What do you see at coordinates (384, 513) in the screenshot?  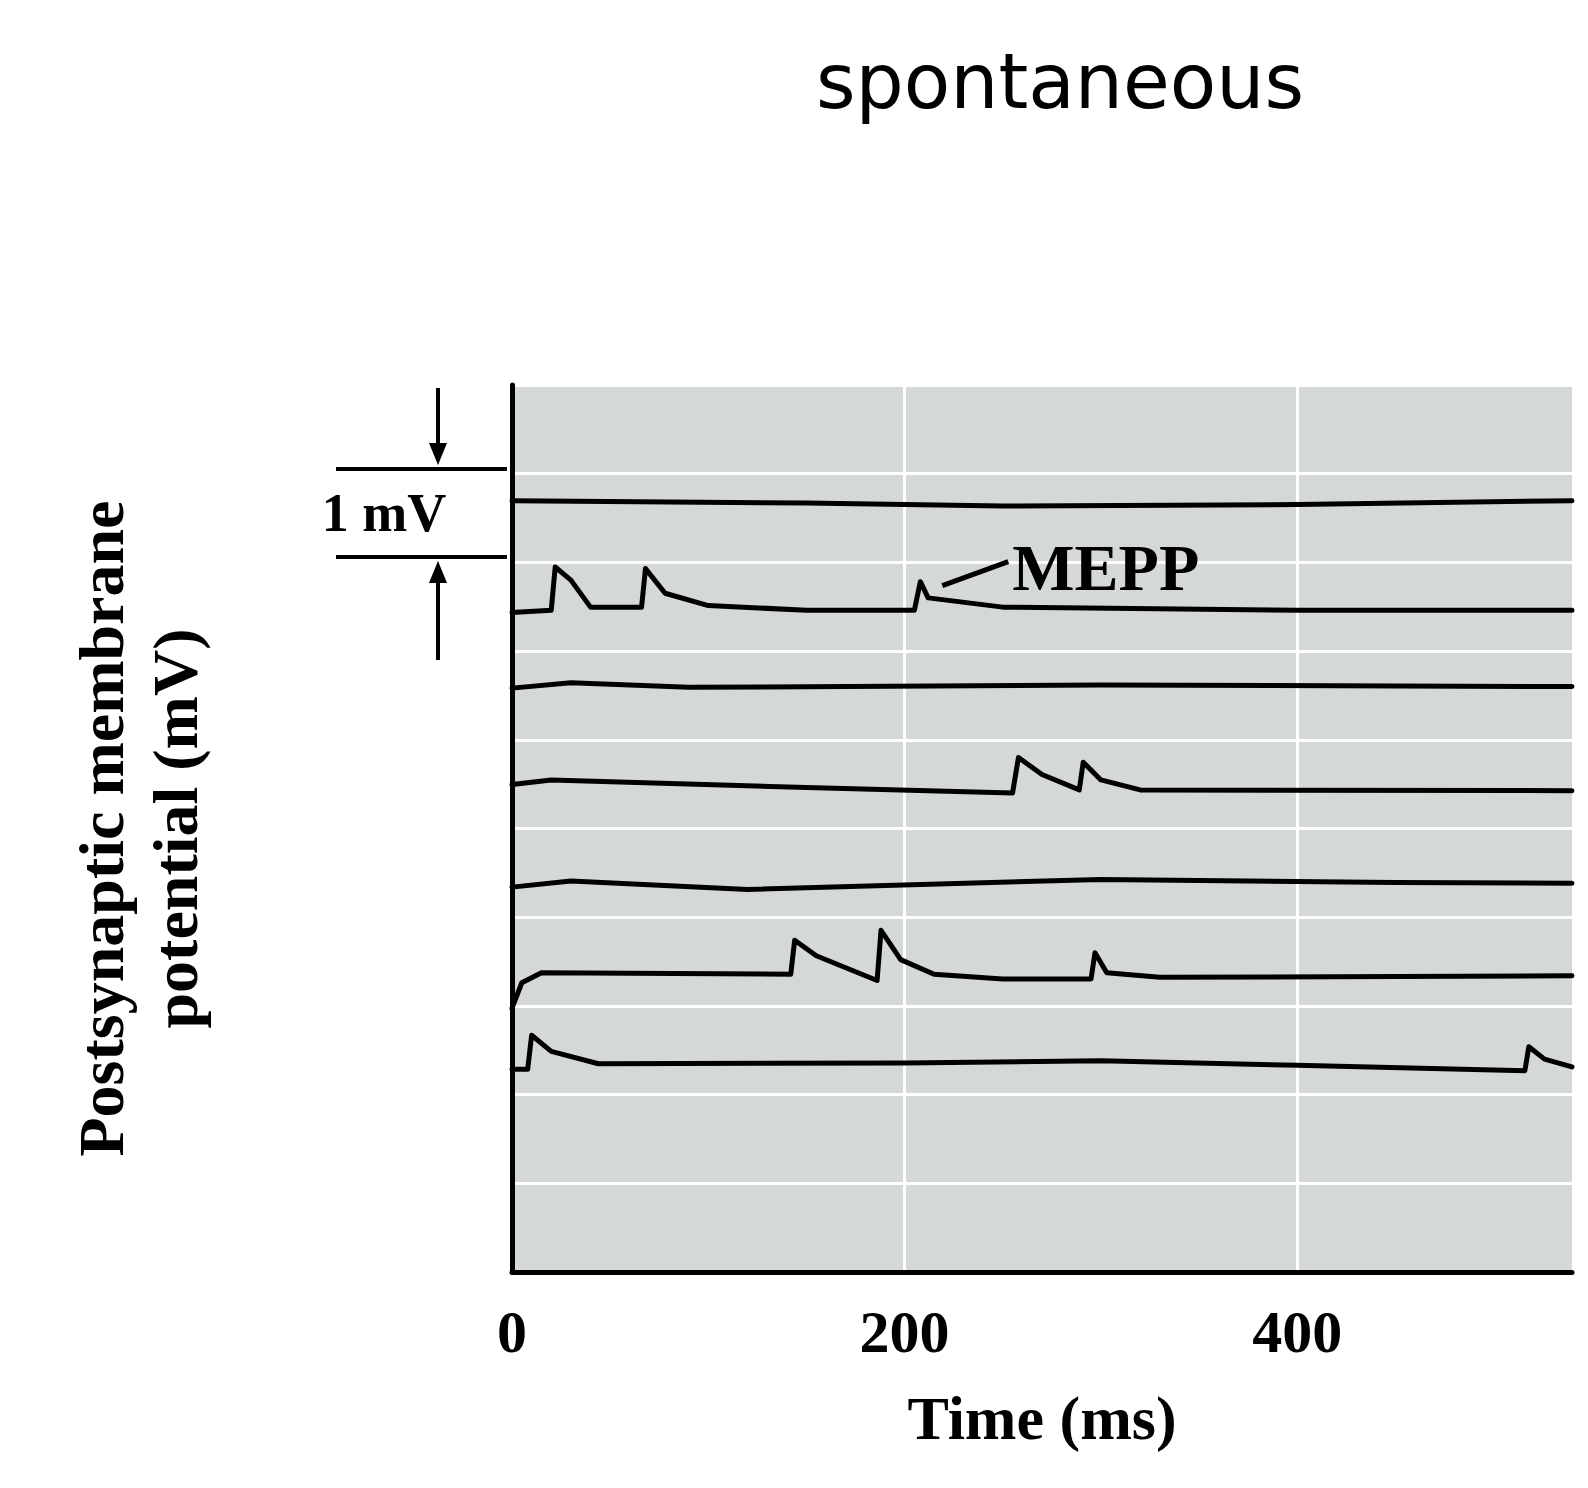 I see `text: 1 mV` at bounding box center [384, 513].